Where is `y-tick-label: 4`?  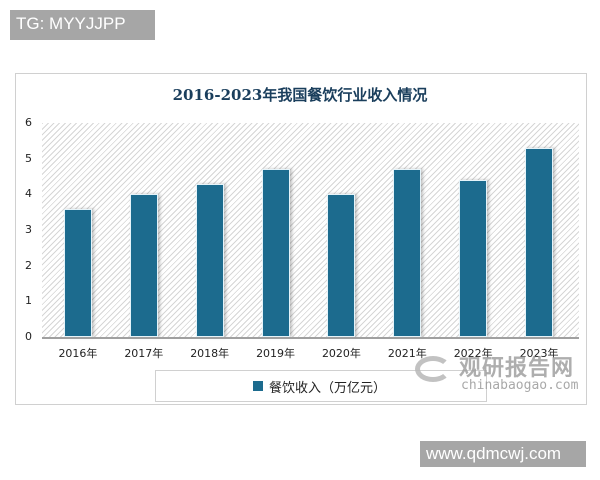 y-tick-label: 4 is located at coordinates (28, 194).